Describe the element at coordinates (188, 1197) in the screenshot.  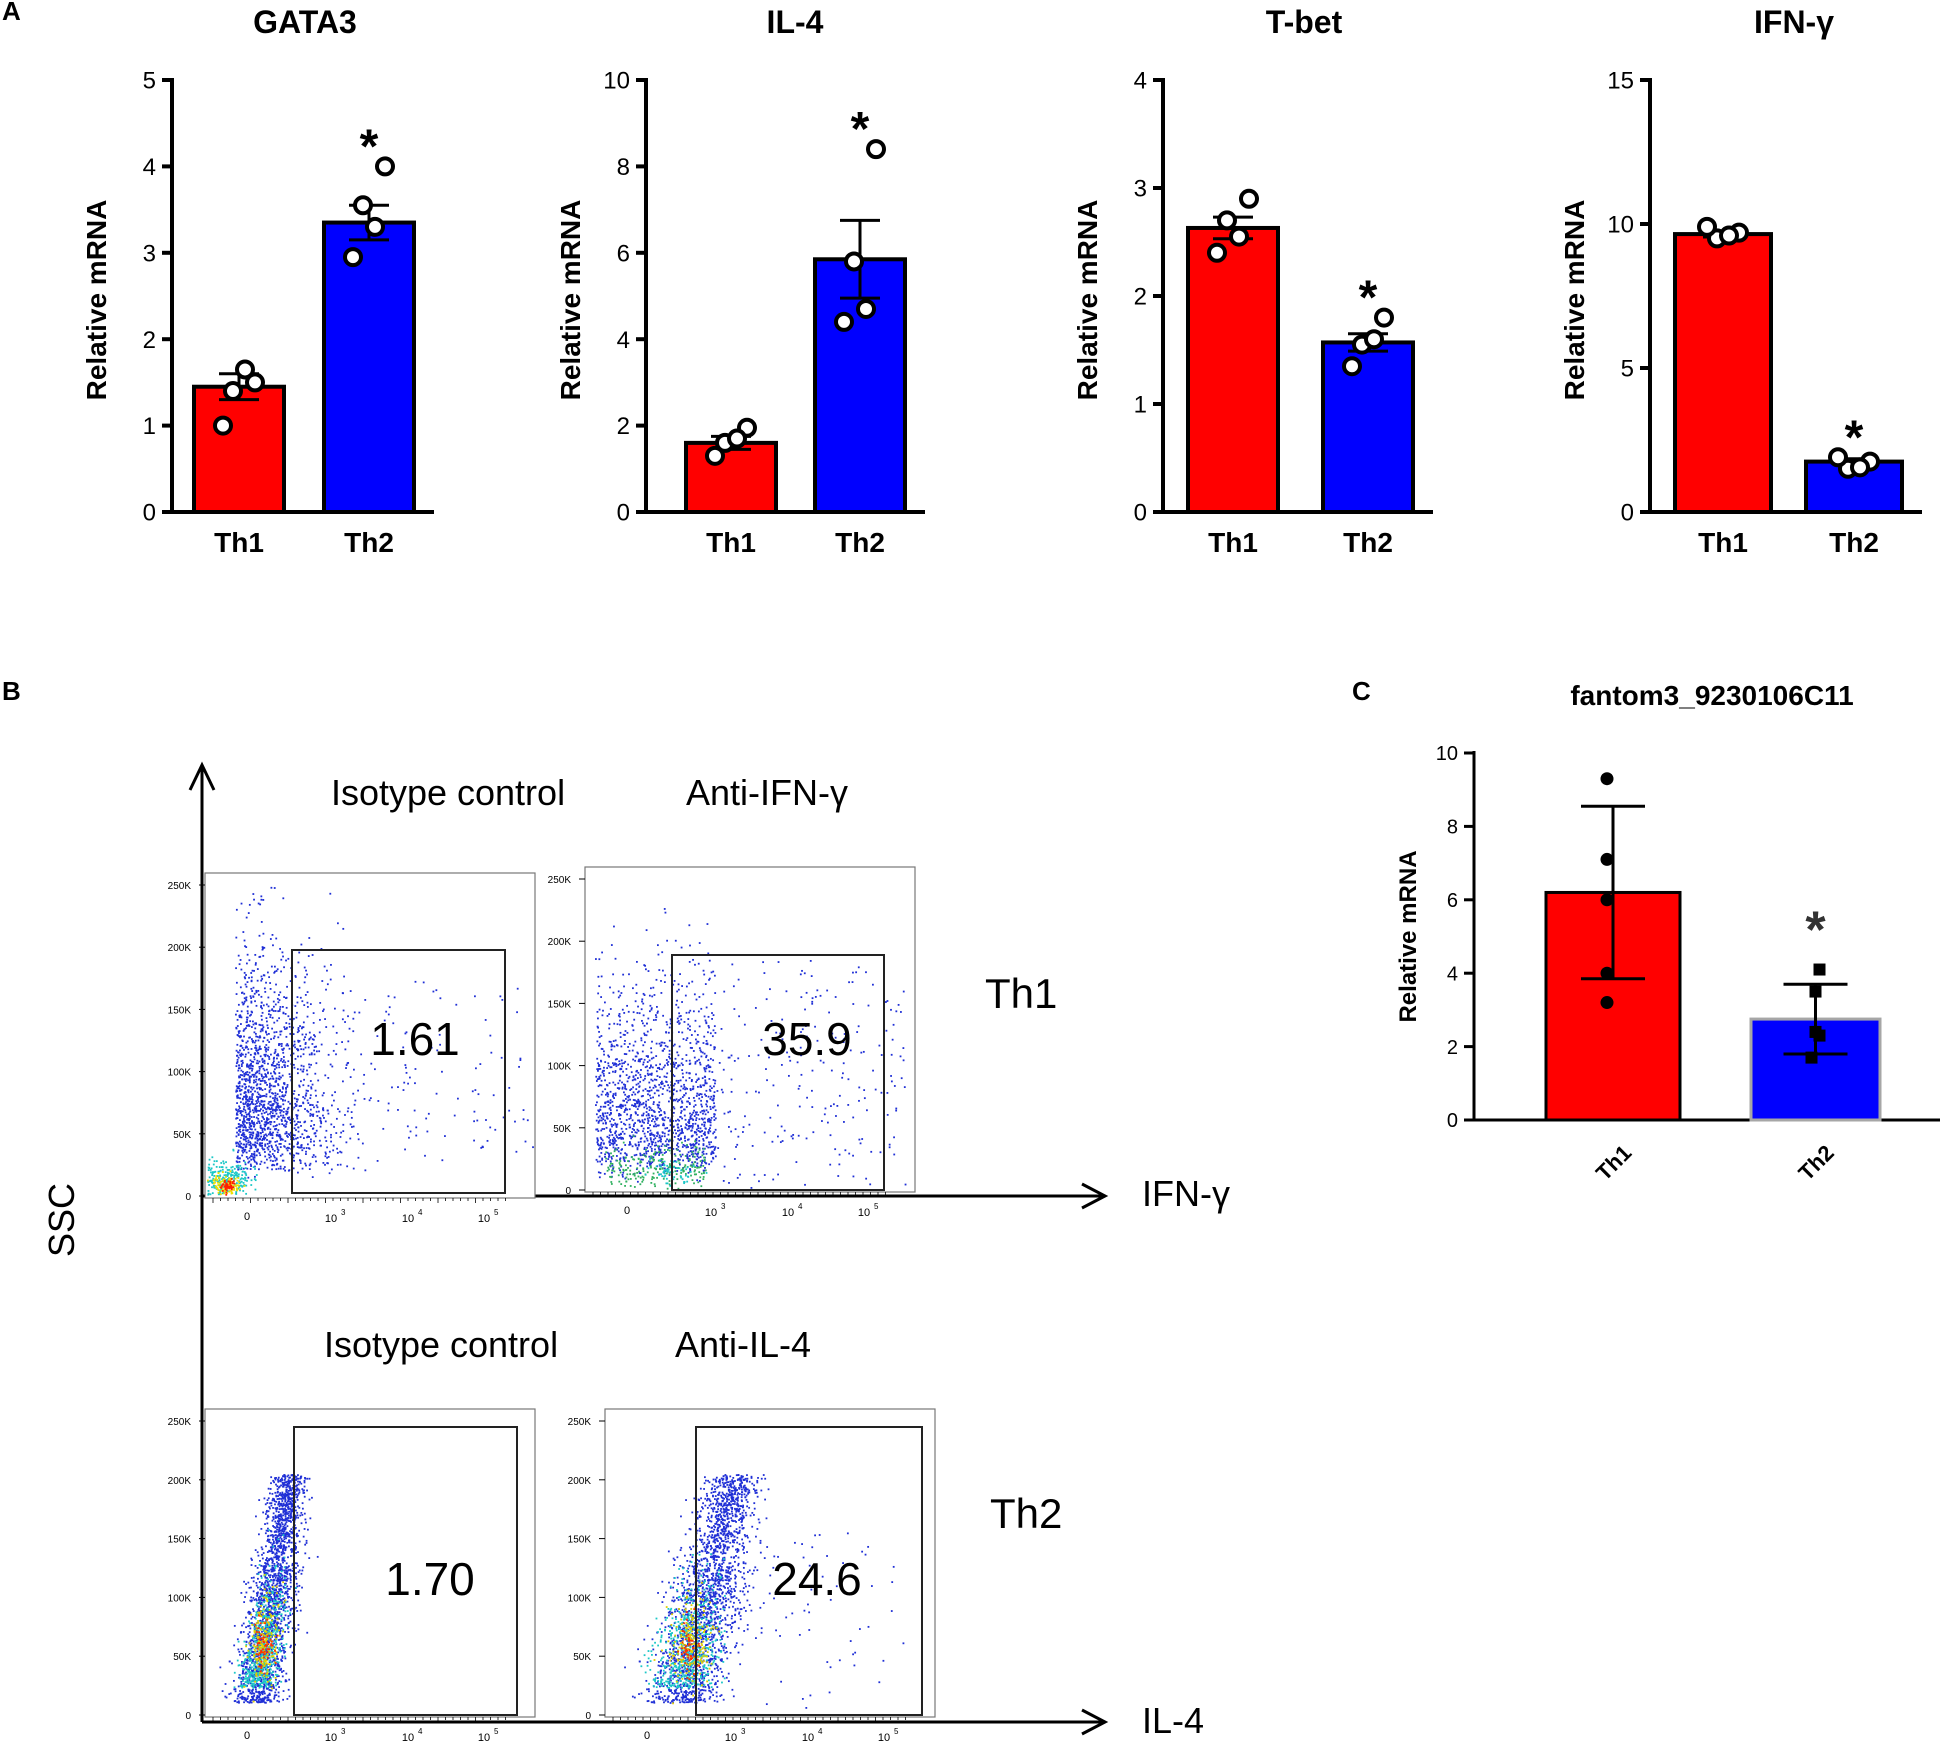
I see `flow-y-tick-label: 0` at that location.